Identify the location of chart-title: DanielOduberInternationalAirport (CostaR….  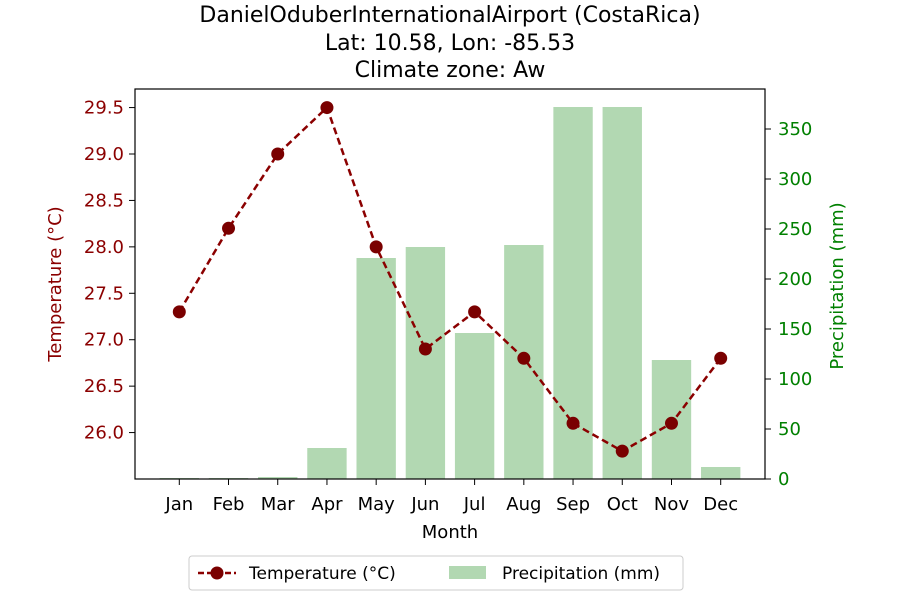
(449, 43).